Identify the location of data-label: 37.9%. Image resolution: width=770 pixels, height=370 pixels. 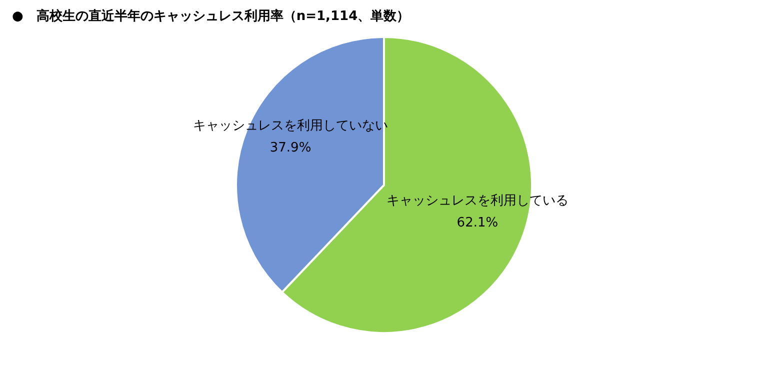
(291, 148).